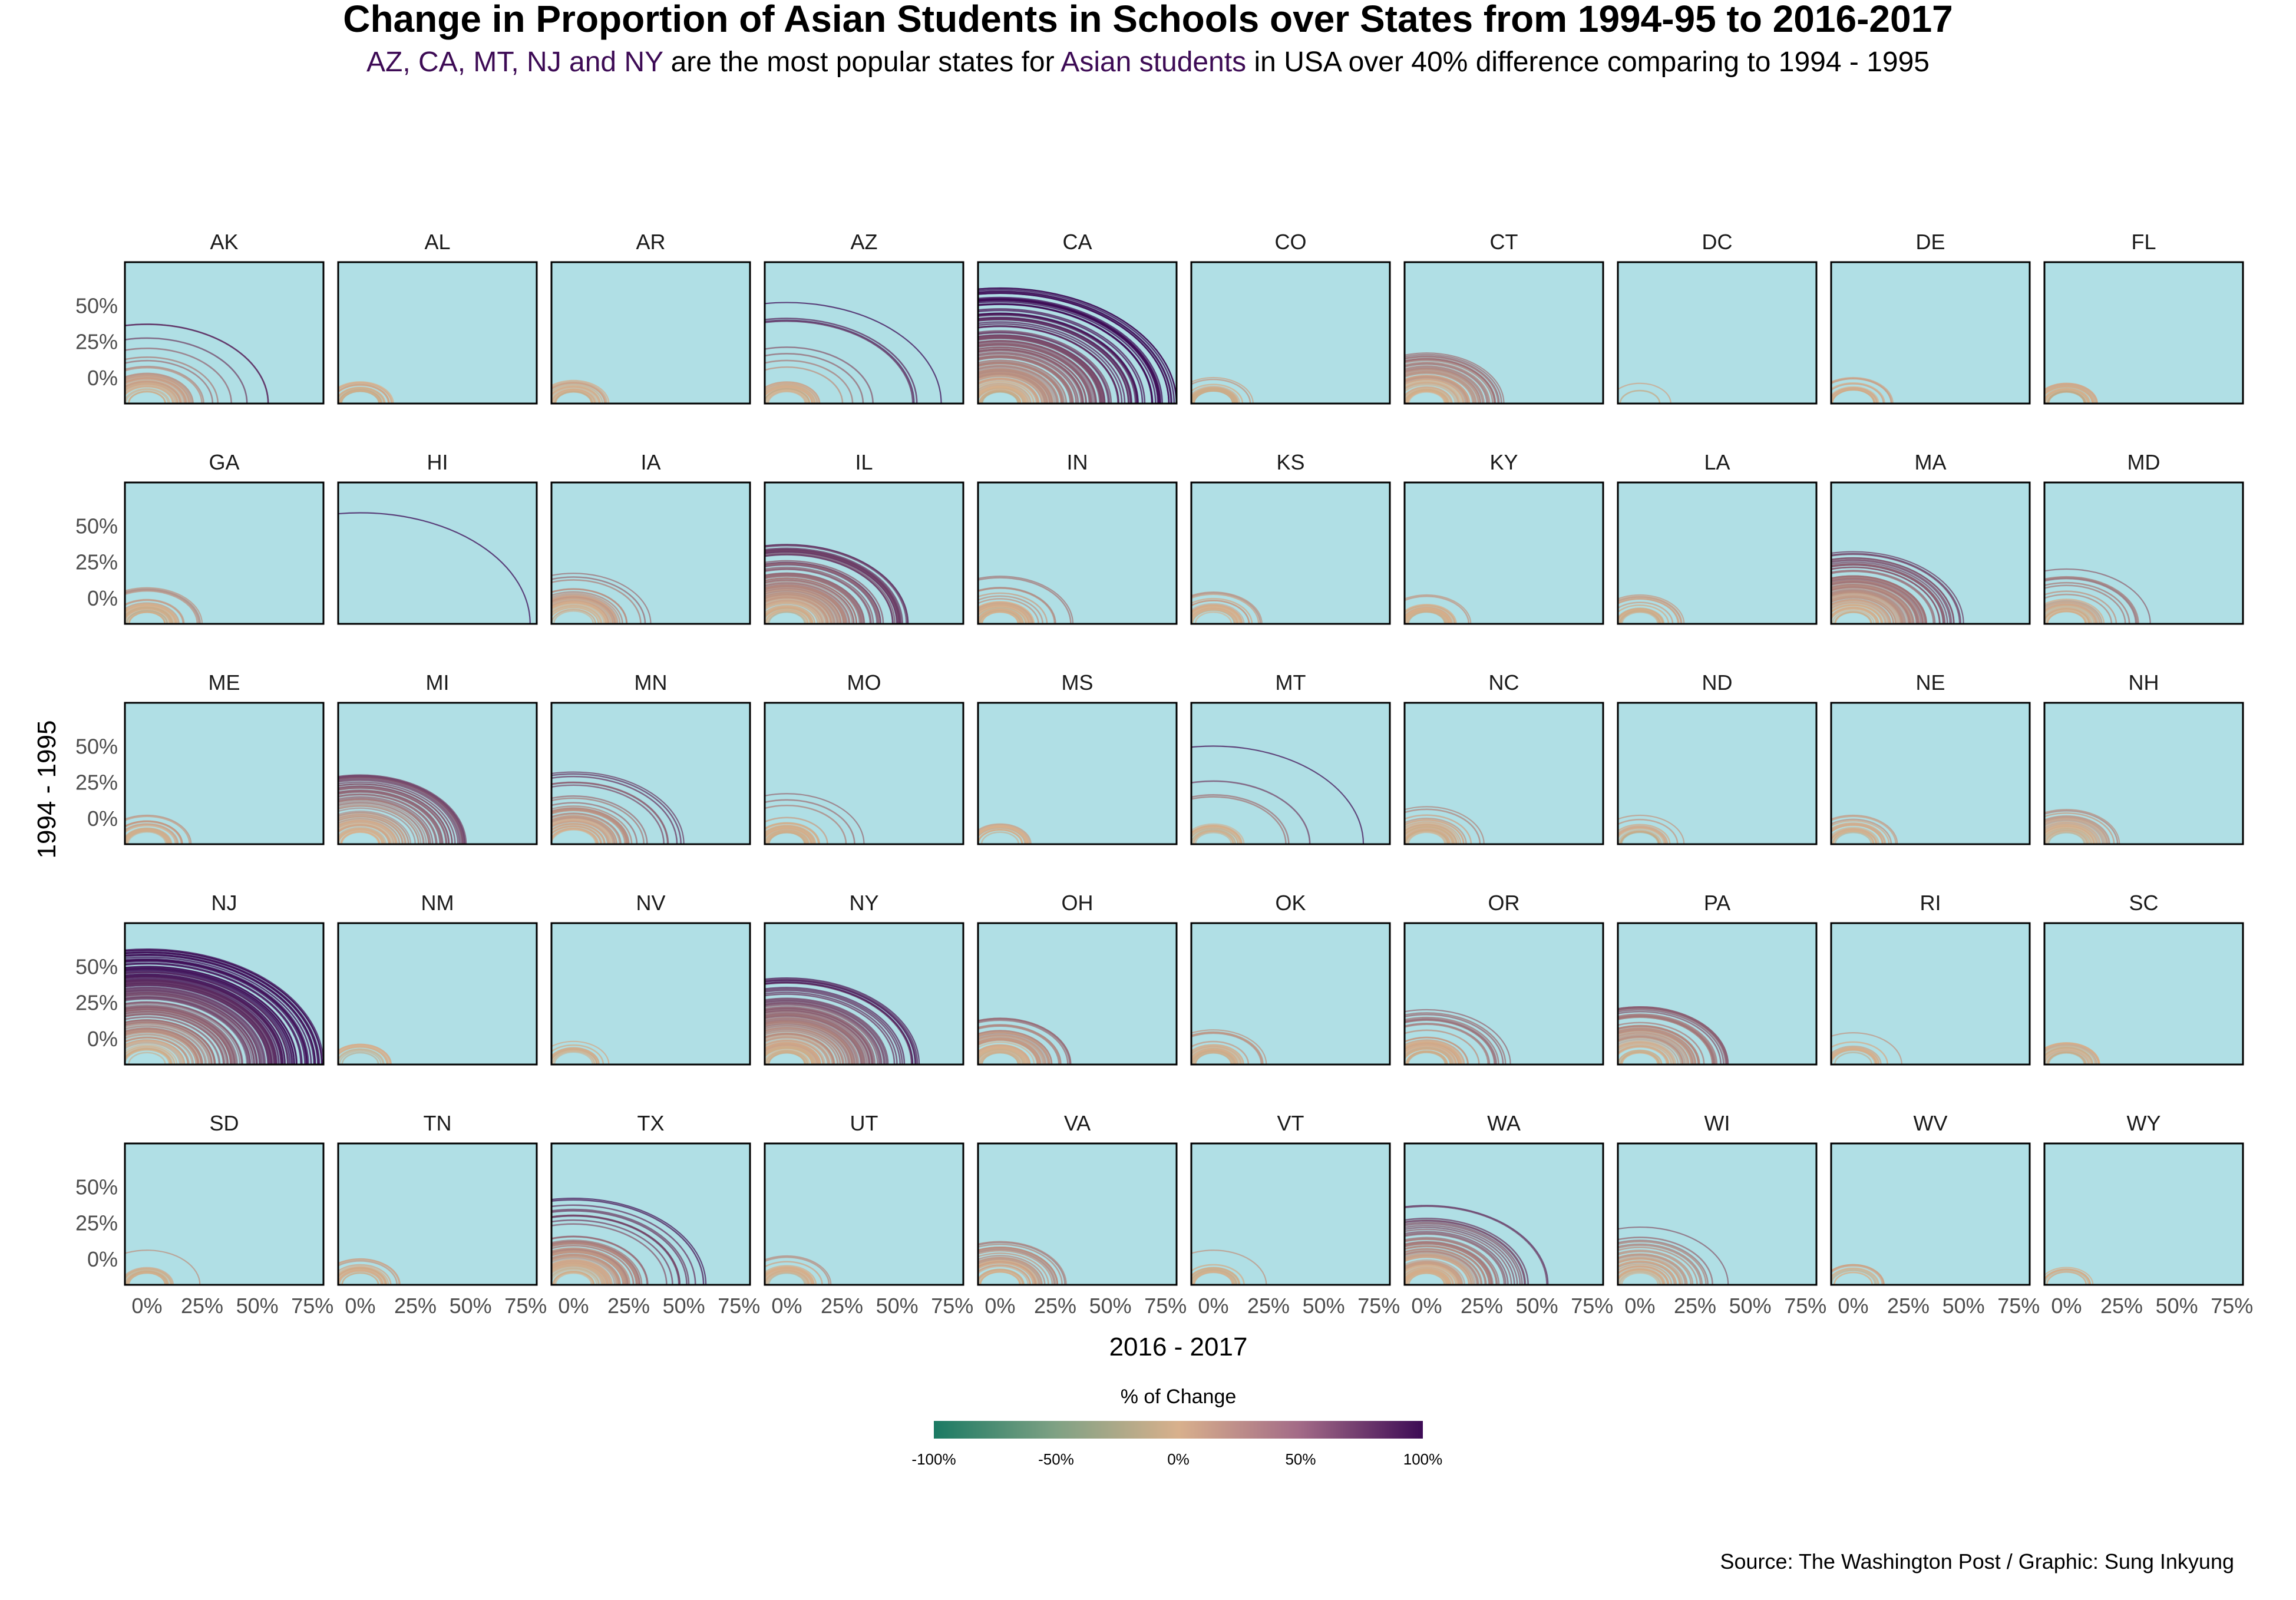 The image size is (2296, 1600). Describe the element at coordinates (1930, 317) in the screenshot. I see `facet-panel: DE` at that location.